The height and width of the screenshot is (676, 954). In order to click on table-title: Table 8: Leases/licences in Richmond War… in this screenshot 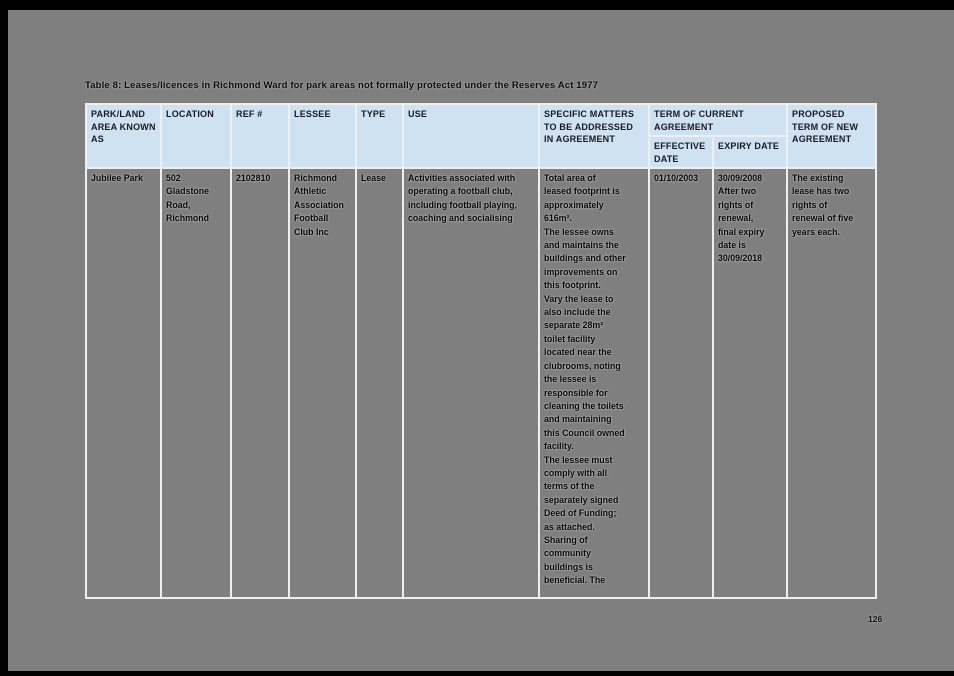, I will do `click(342, 85)`.